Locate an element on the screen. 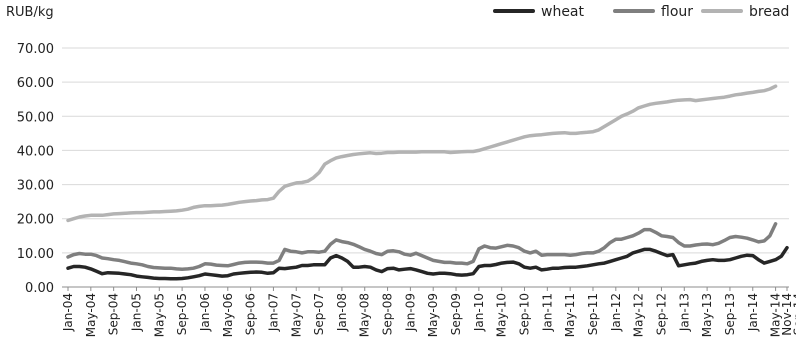 The height and width of the screenshot is (360, 796). y-axis-ticks: 0.00 10.00 20.00 30.00 40.00 50.00 60.00 70.00 is located at coordinates (35, 169).